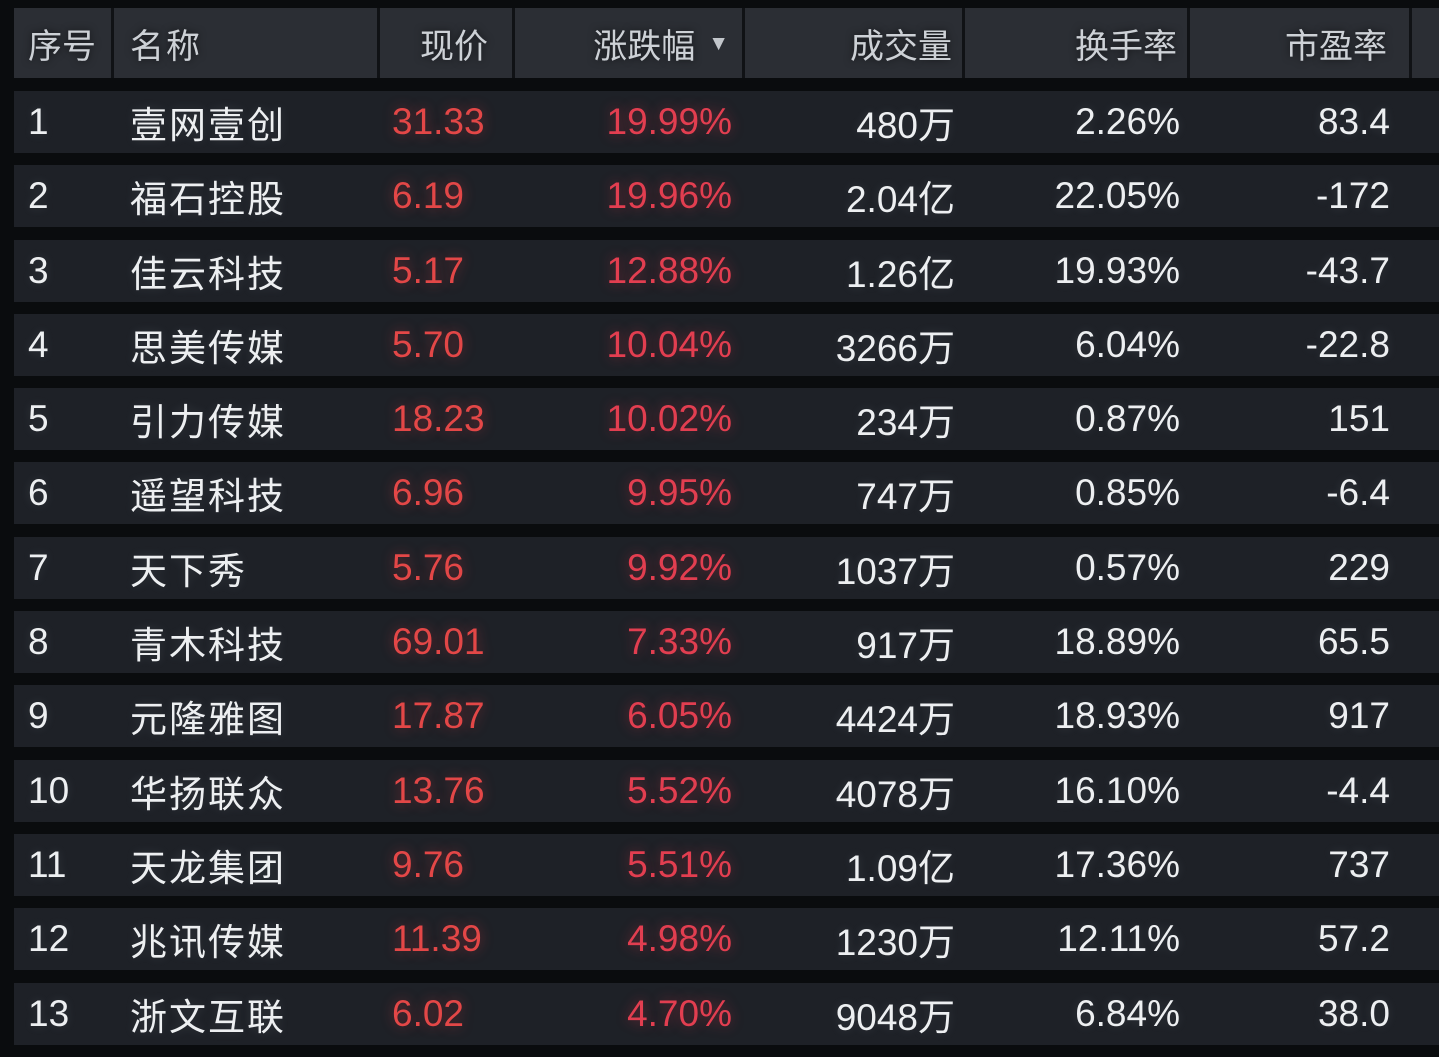  What do you see at coordinates (895, 571) in the screenshot?
I see `stock-volume: 1037万` at bounding box center [895, 571].